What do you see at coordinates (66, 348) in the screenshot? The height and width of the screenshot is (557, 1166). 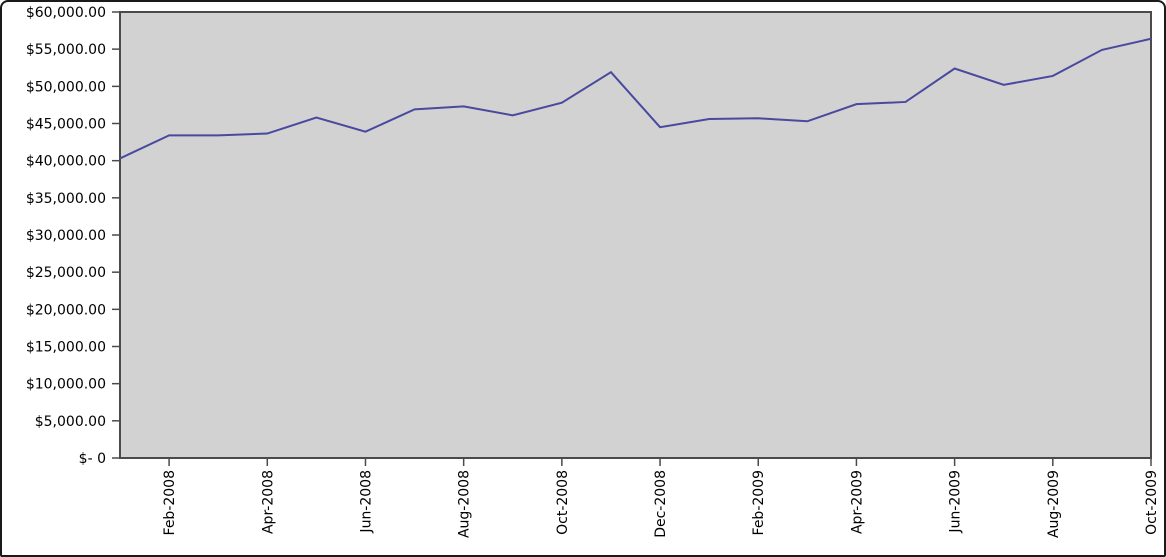 I see `y-axis-tick-label: $15,000.00` at bounding box center [66, 348].